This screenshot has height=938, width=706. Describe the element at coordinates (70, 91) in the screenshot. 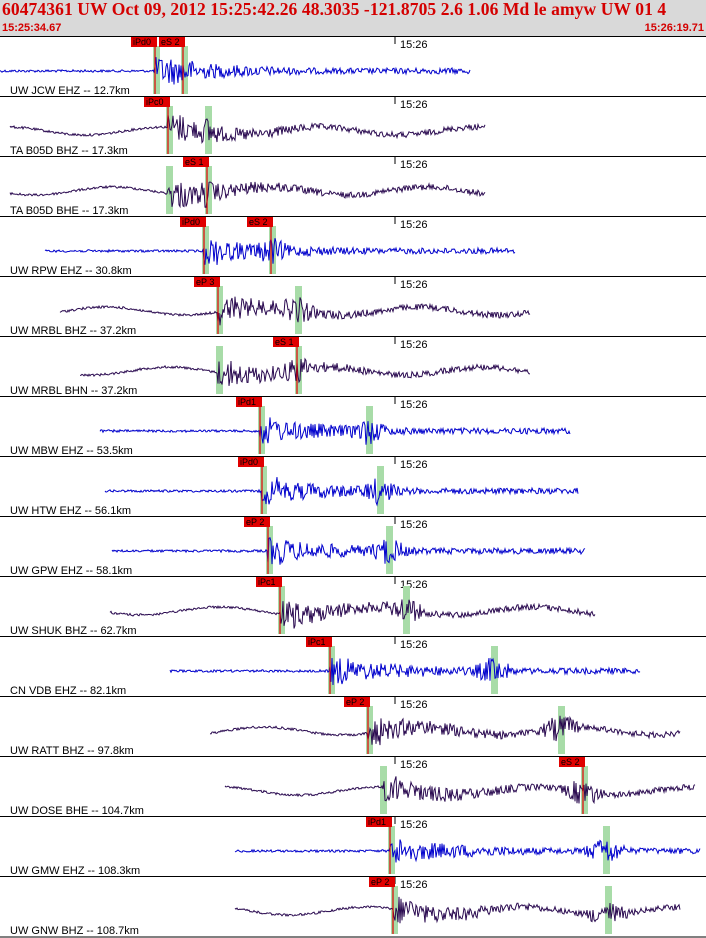

I see `station-label: UW JCW EHZ -- 12.7km` at that location.